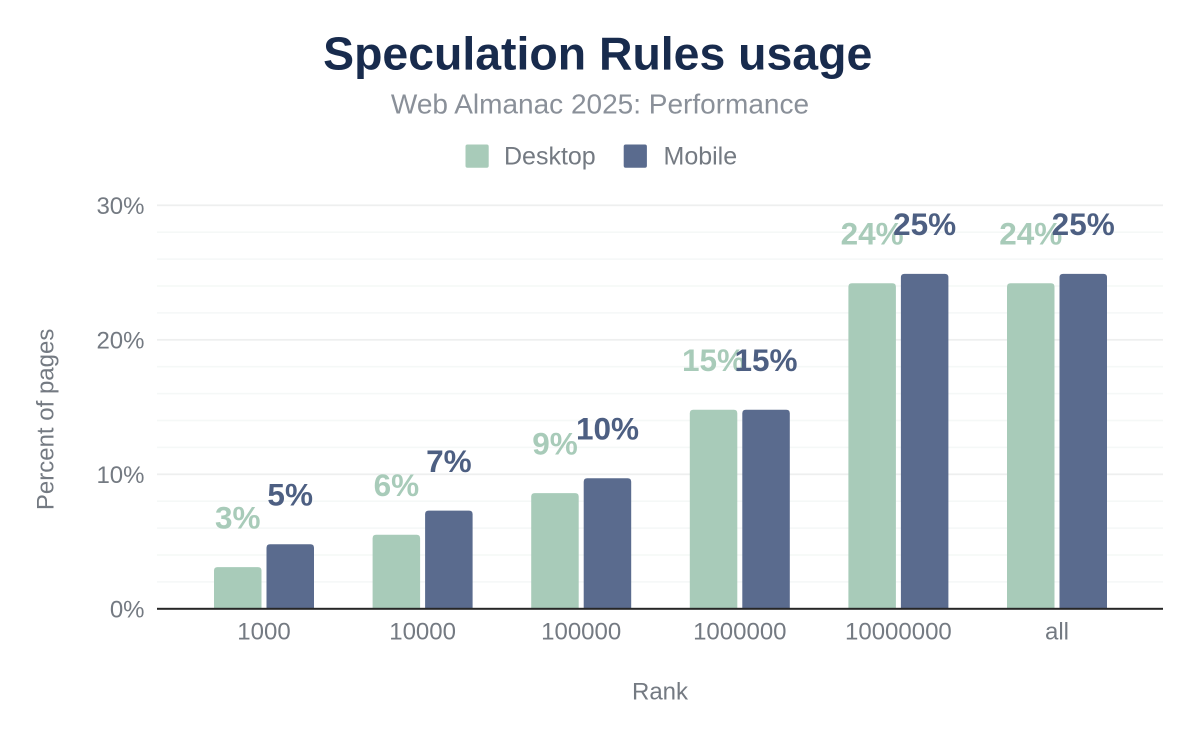 This screenshot has height=742, width=1200. I want to click on svg-text: Desktop, so click(550, 157).